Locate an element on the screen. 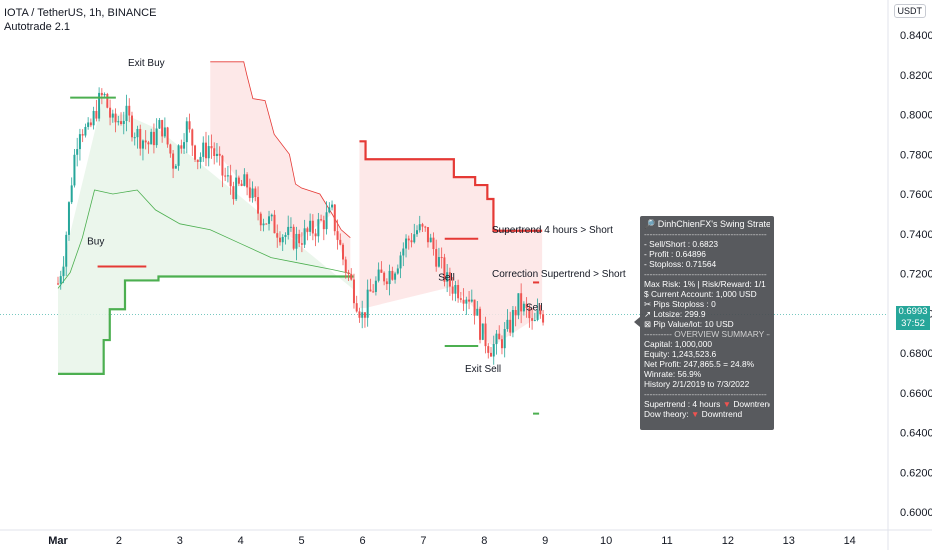  y-tick-label: 0.7400 is located at coordinates (916, 235).